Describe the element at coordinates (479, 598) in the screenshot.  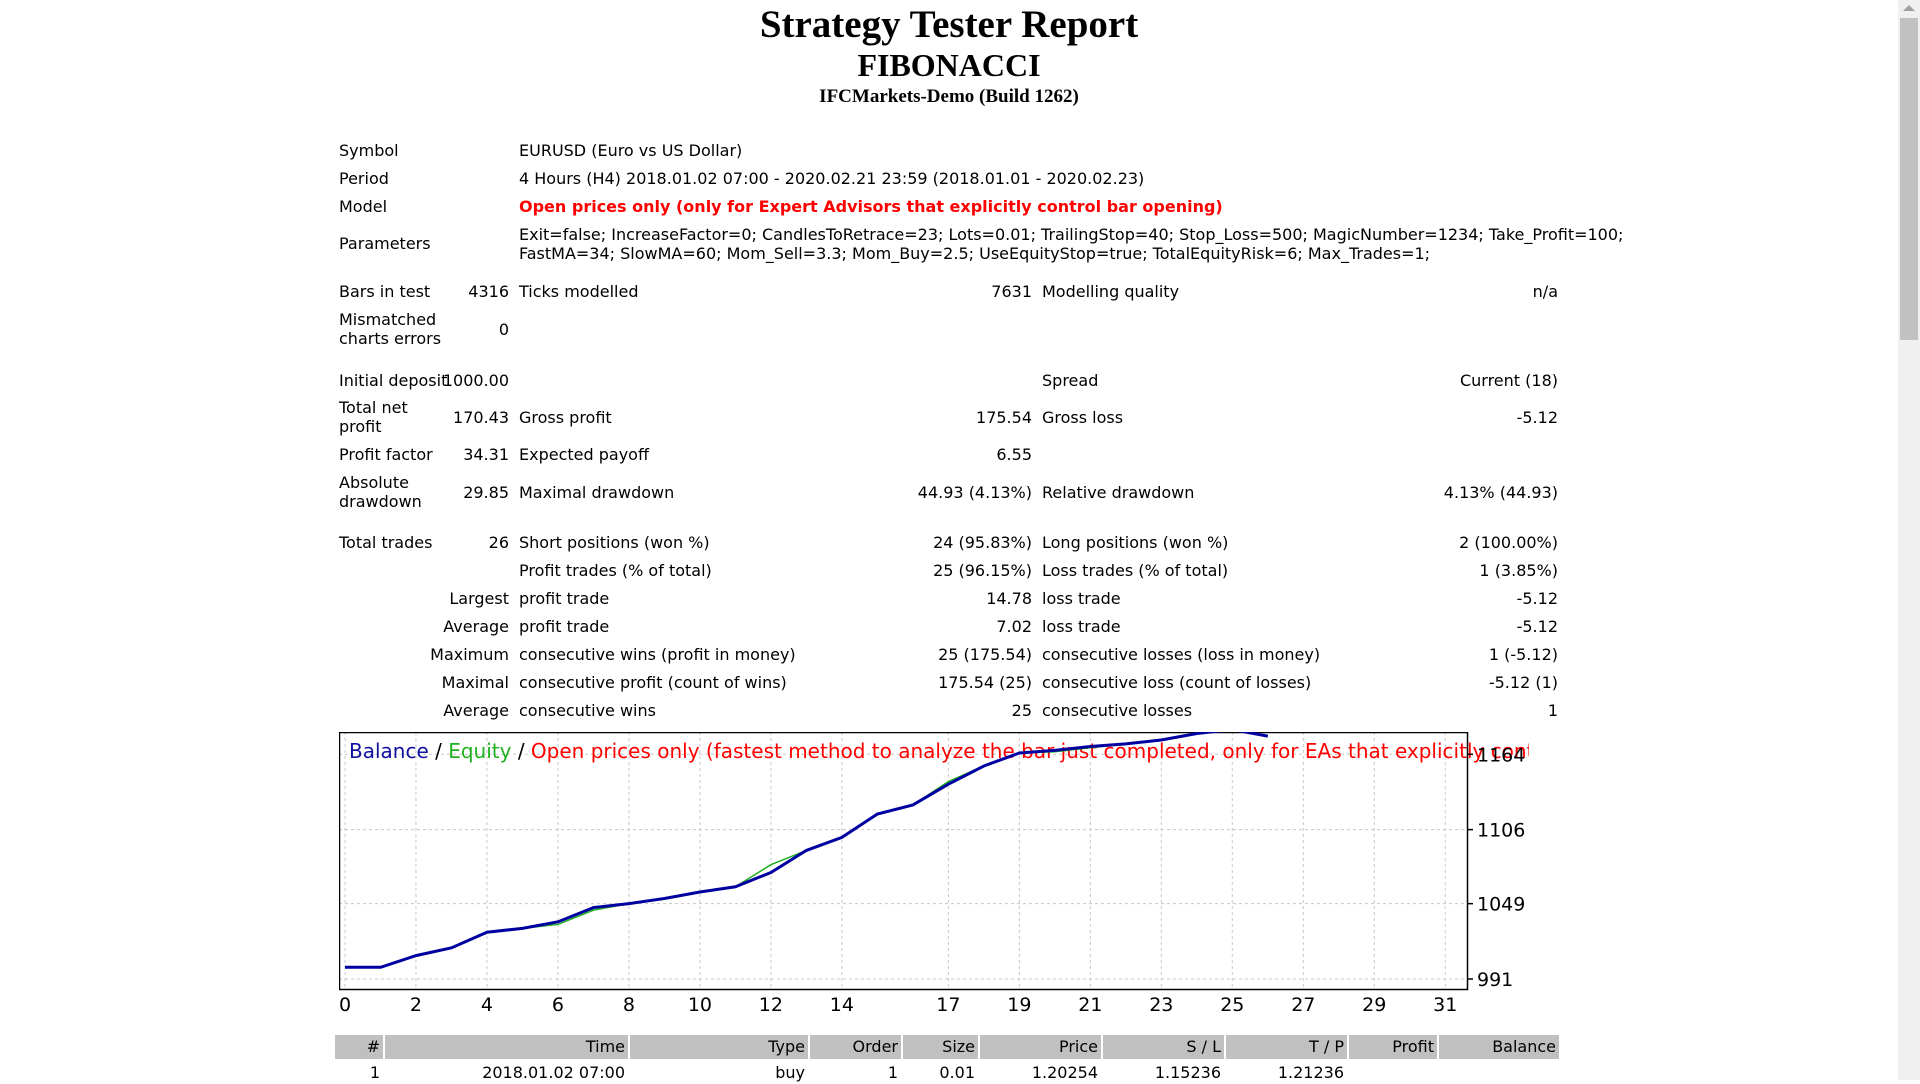
I see `largest-label: Largest` at that location.